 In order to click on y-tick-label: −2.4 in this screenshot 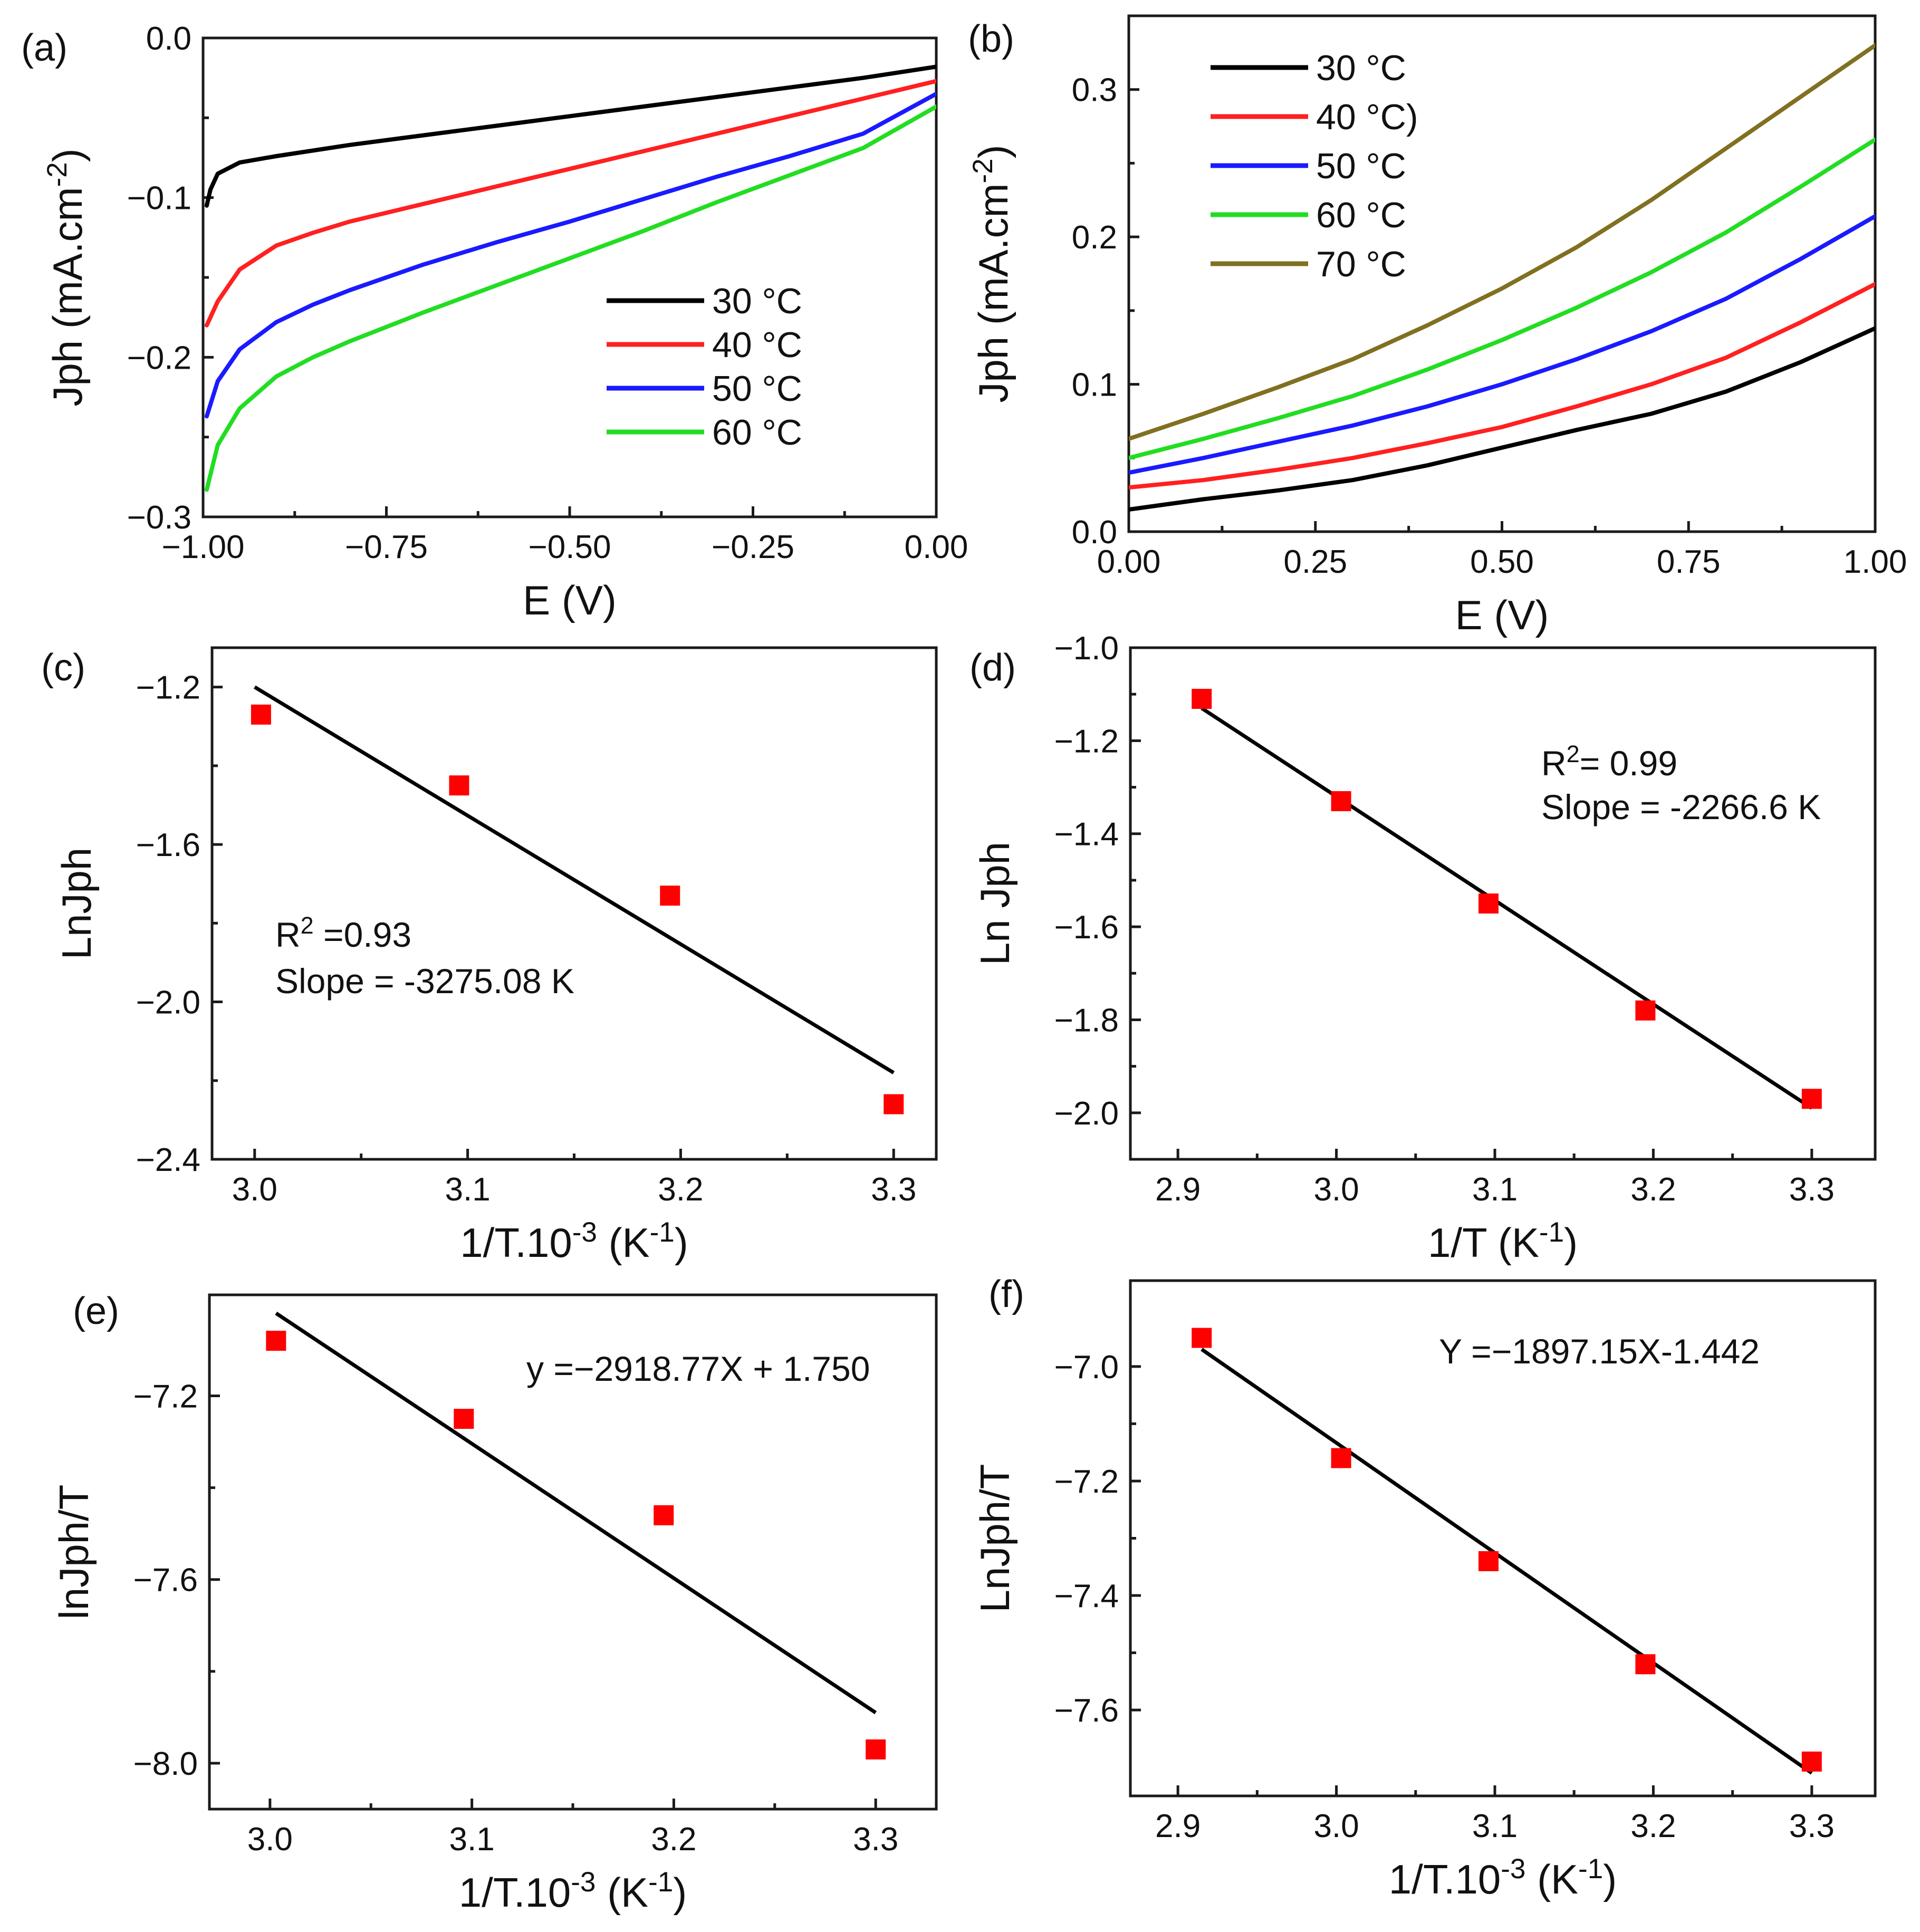, I will do `click(168, 1160)`.